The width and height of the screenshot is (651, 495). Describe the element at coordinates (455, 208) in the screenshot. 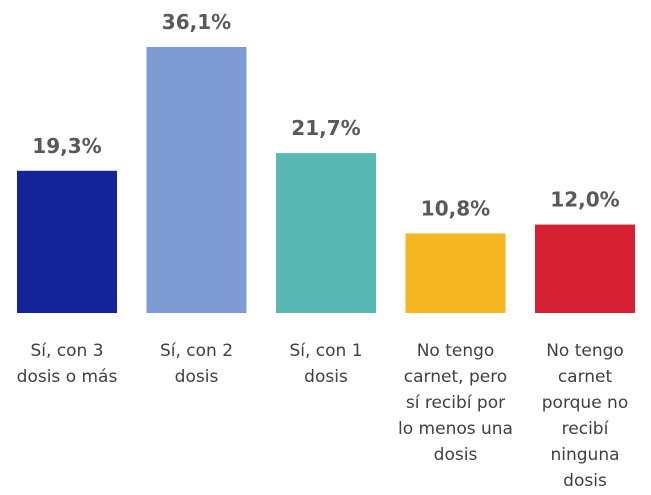

I see `value-label: 10,8%` at that location.